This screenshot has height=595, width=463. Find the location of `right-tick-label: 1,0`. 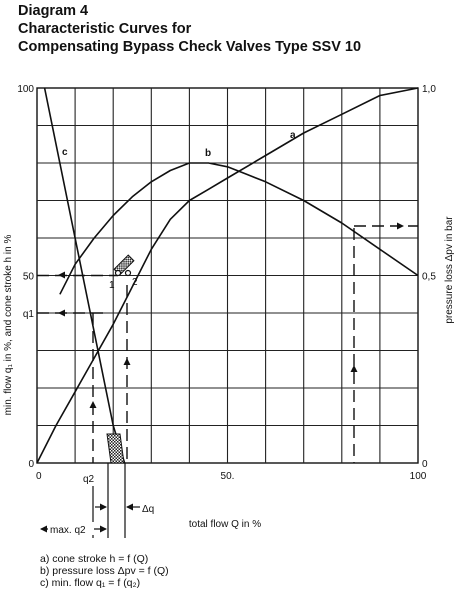

right-tick-label: 1,0 is located at coordinates (429, 89).